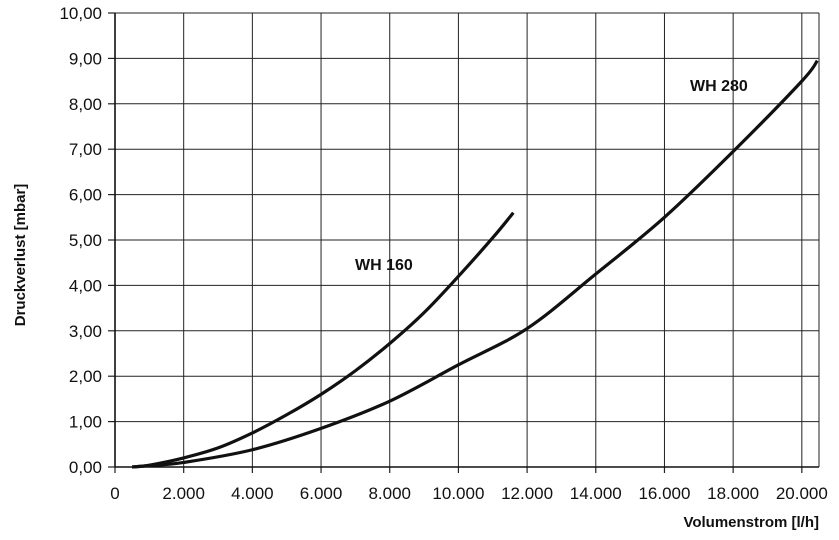 The height and width of the screenshot is (540, 839). I want to click on x-tick-label: 12.000, so click(527, 493).